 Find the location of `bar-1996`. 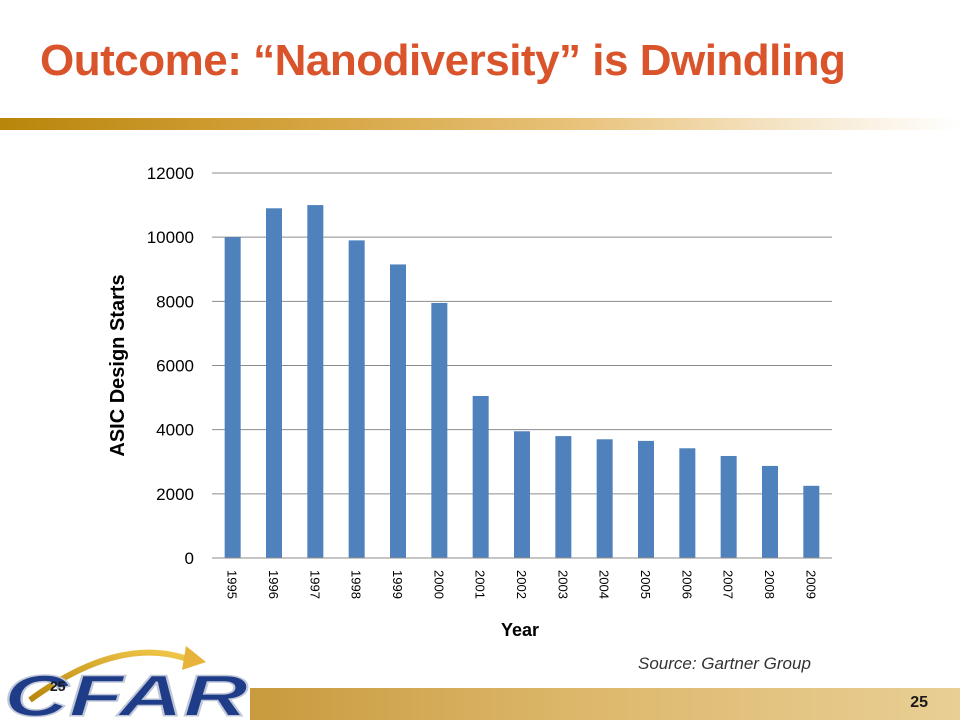

bar-1996 is located at coordinates (274, 383).